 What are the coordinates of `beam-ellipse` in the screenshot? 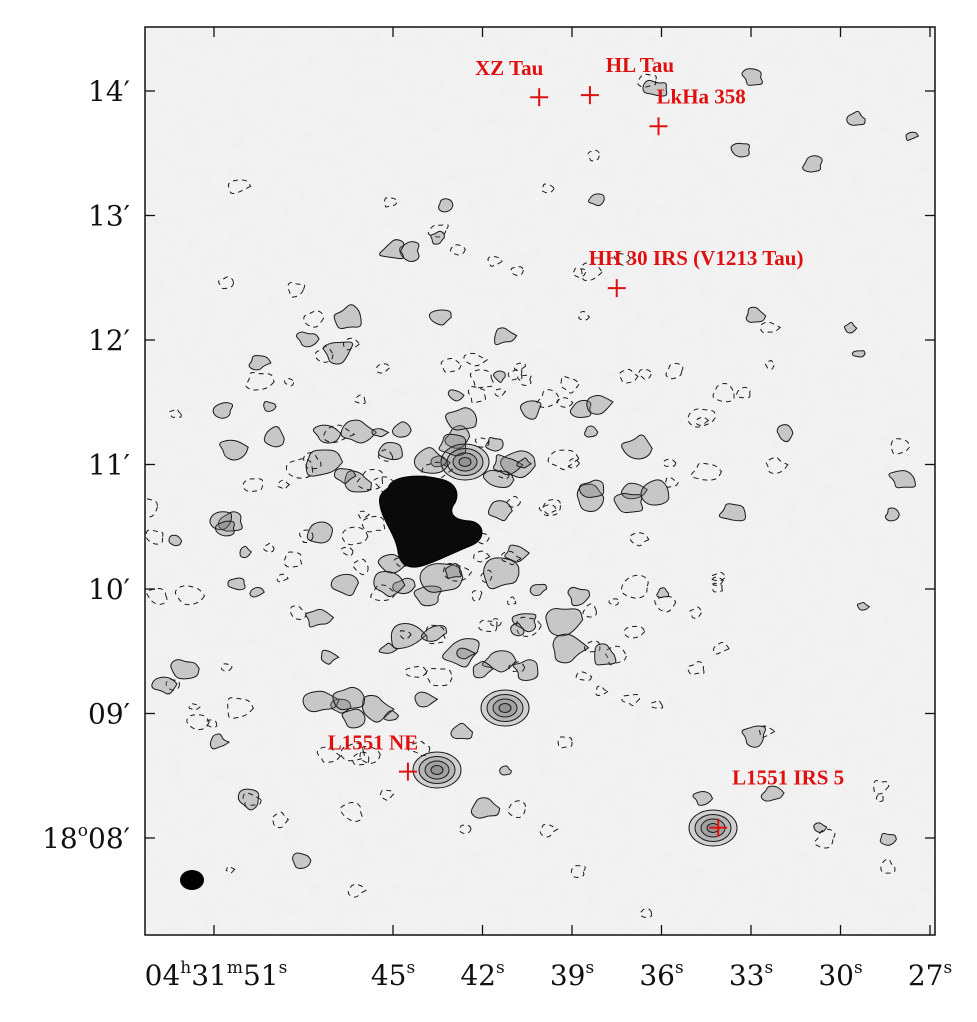 It's located at (192, 880).